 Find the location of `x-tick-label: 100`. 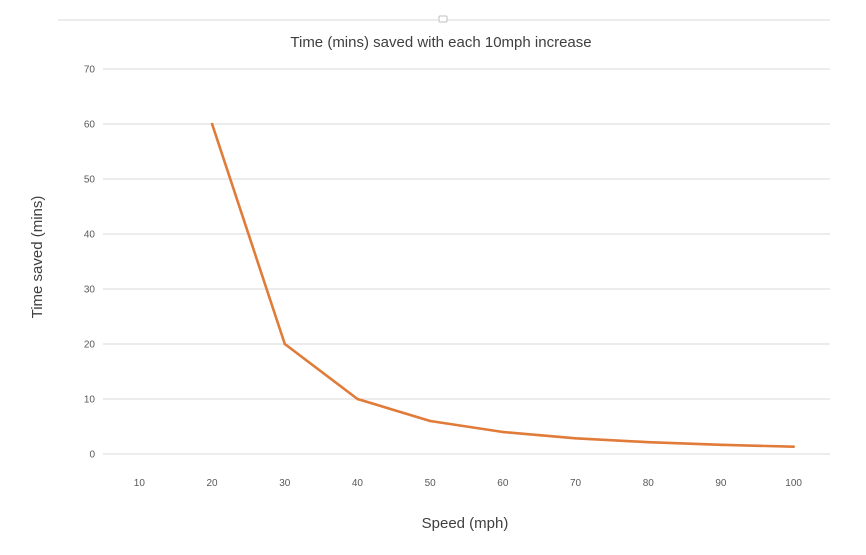

x-tick-label: 100 is located at coordinates (793, 483).